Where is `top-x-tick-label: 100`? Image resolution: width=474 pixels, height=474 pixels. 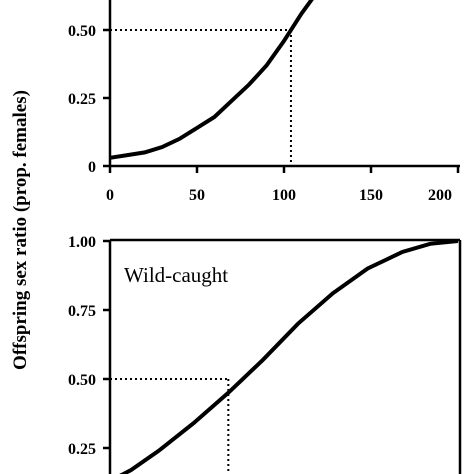 top-x-tick-label: 100 is located at coordinates (284, 195).